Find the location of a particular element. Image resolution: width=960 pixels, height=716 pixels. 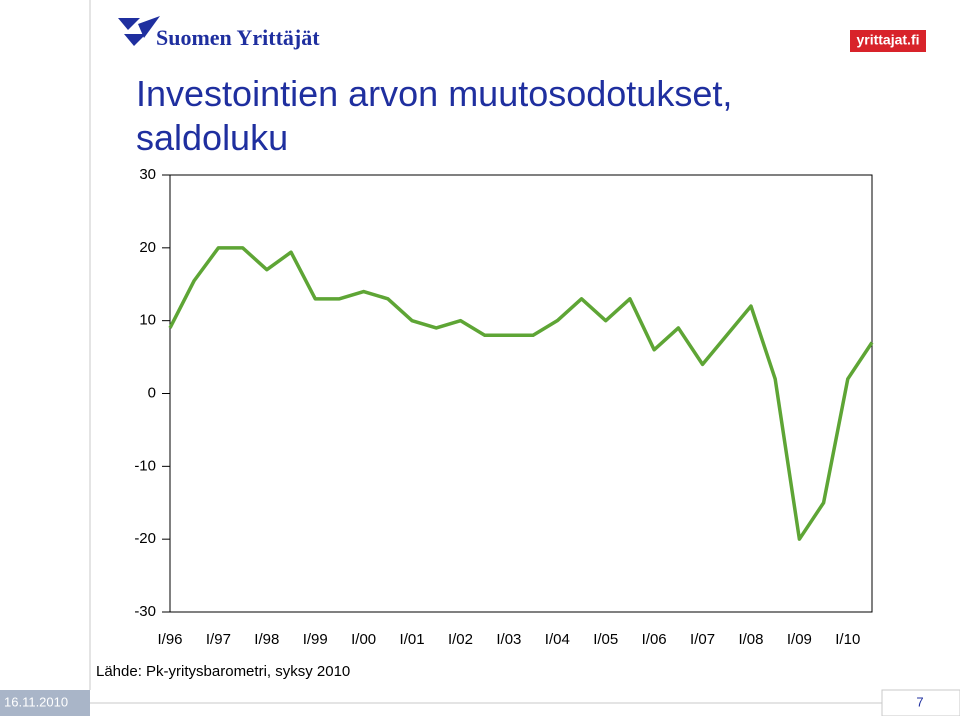

x-tick-label: I/01 is located at coordinates (412, 639).